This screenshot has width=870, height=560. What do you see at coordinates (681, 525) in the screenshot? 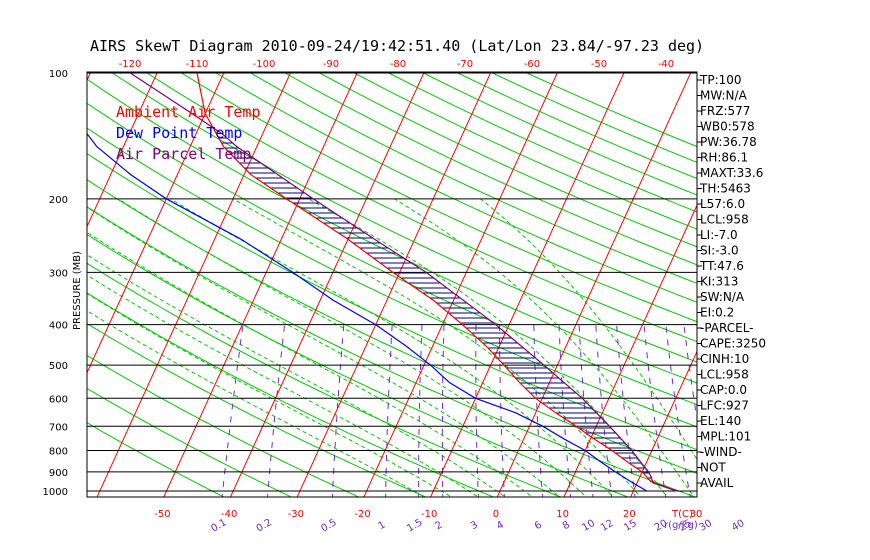
I see `mixing-ratio-axis-label: r(g/kg)` at bounding box center [681, 525].